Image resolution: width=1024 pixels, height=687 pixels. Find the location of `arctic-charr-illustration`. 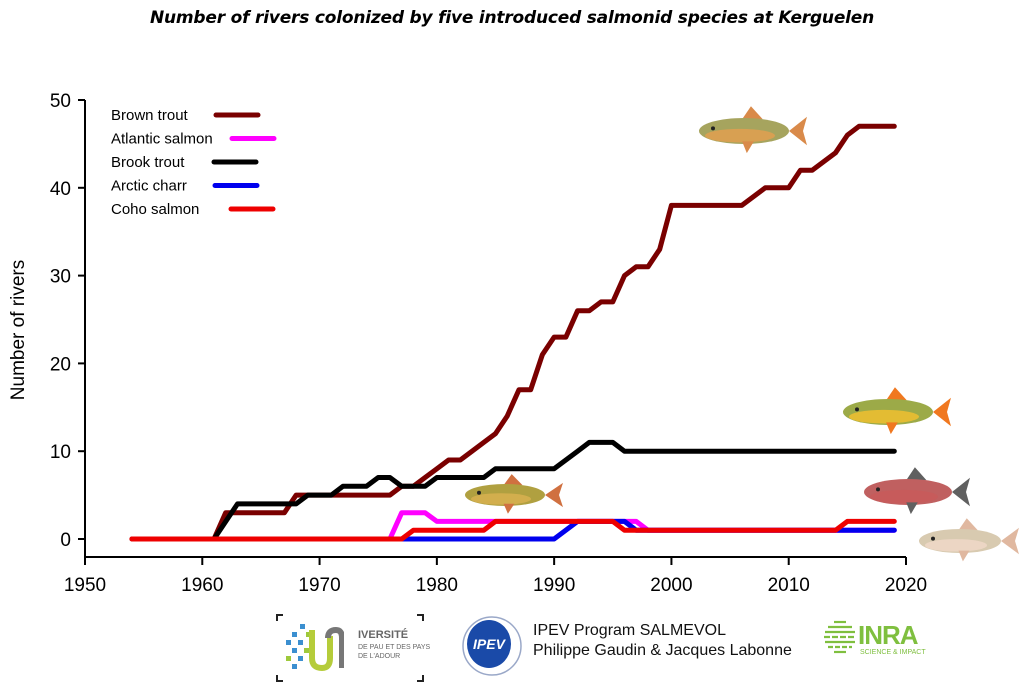

arctic-charr-illustration is located at coordinates (969, 540).